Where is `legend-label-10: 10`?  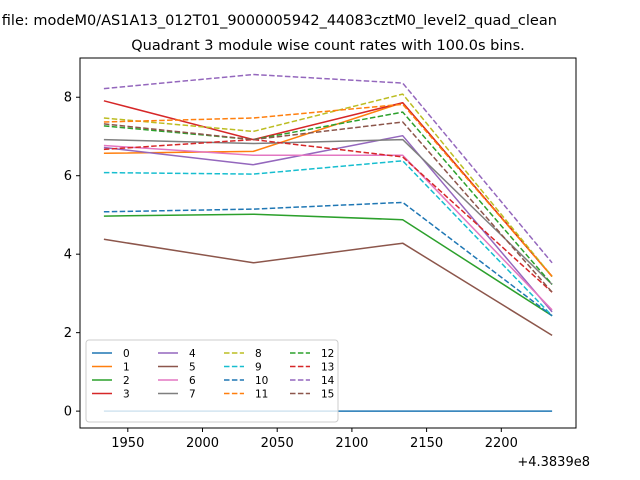 legend-label-10: 10 is located at coordinates (261, 381).